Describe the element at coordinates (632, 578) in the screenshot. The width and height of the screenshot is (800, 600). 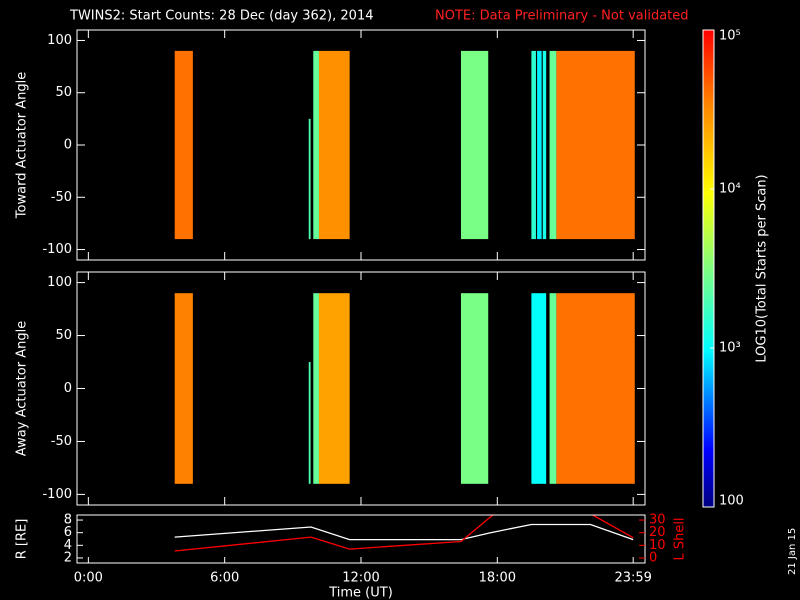
I see `x-tick-label: 23:59` at that location.